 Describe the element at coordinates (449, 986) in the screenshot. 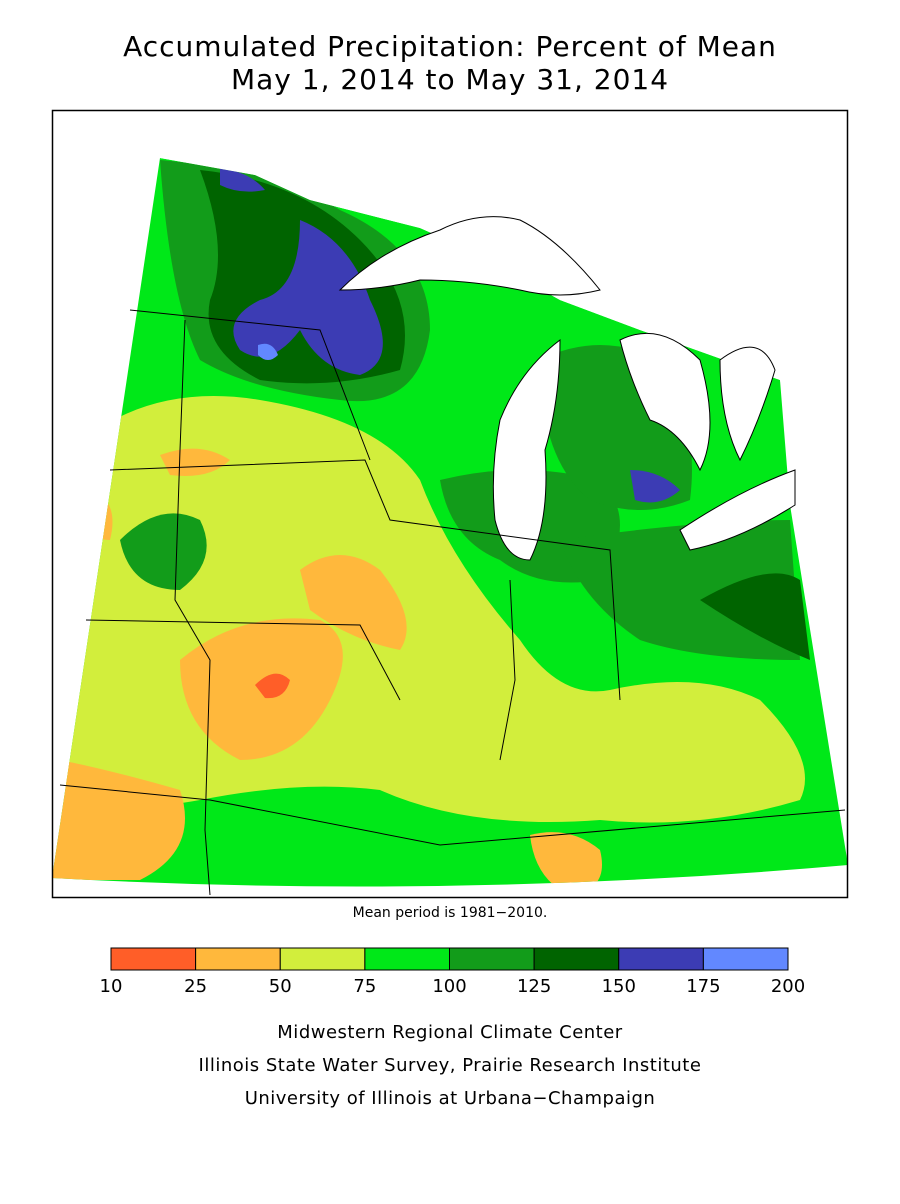

I see `legend-tick-label: 100` at that location.